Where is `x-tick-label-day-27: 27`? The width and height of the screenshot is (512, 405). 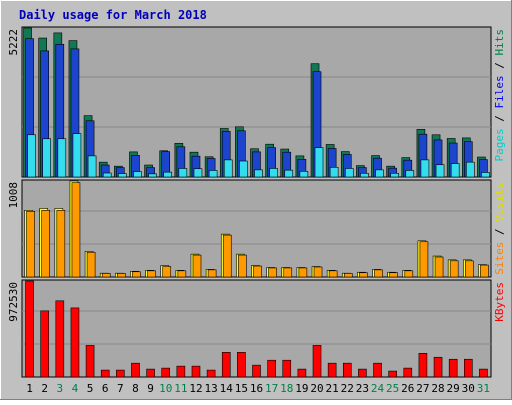
x-tick-label-day-27: 27 is located at coordinates (422, 388).